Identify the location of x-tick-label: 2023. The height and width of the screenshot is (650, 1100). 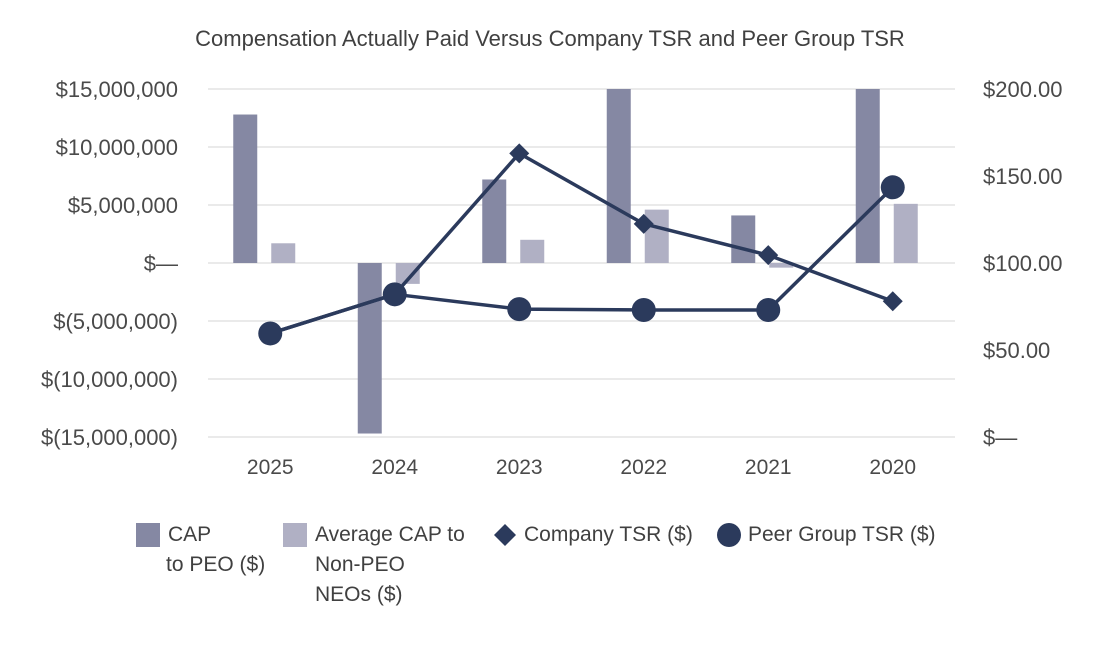
(519, 467).